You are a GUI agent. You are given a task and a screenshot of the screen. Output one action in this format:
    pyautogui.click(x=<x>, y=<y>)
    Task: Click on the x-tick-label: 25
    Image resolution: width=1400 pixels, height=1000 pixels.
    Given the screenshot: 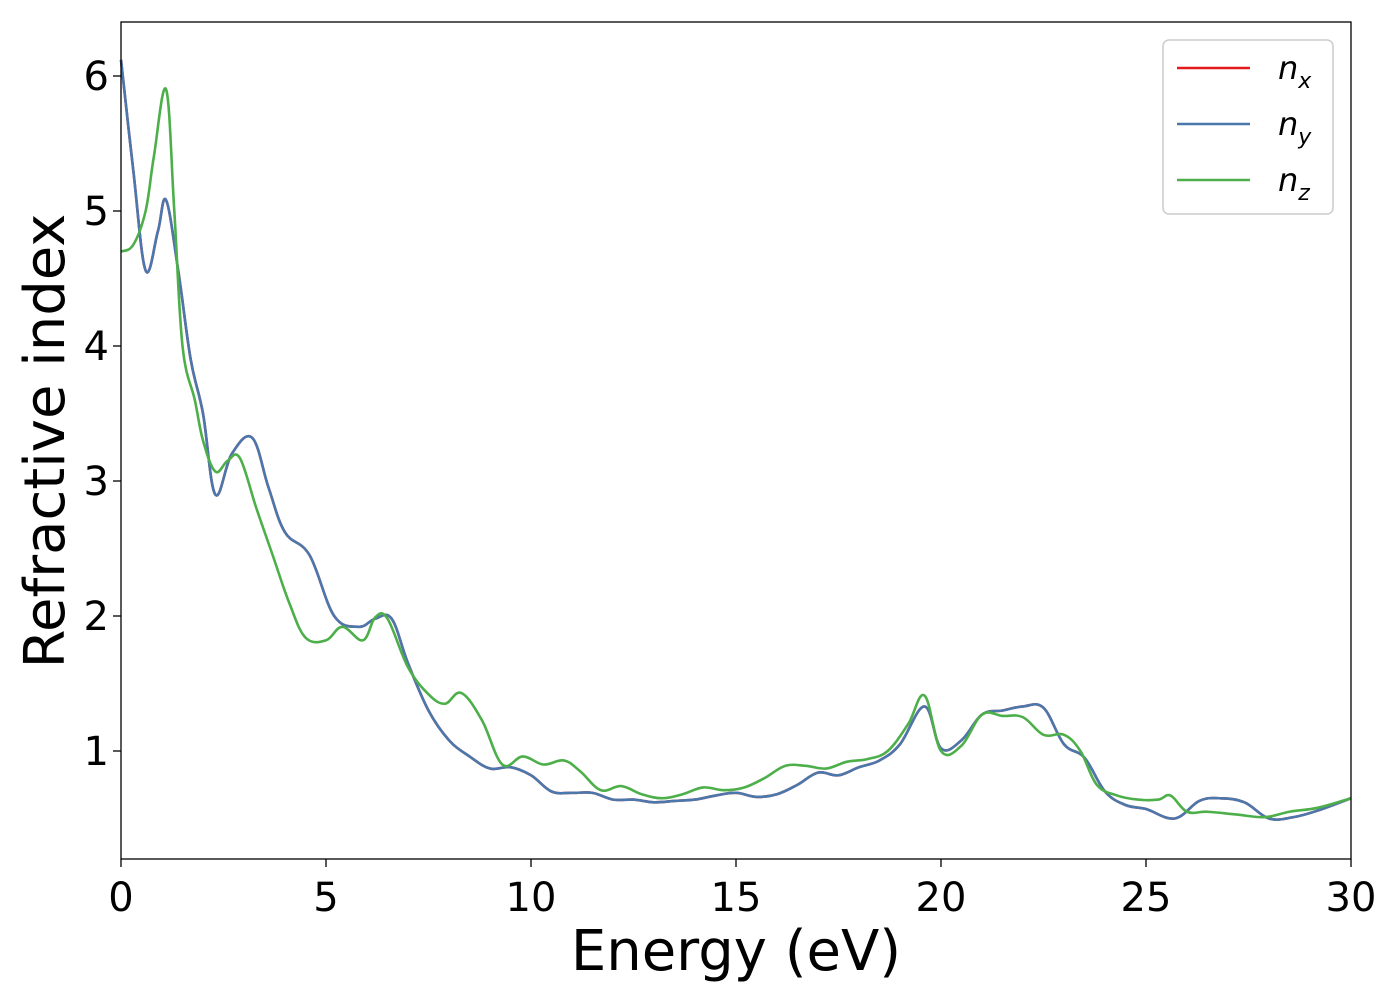 What is the action you would take?
    pyautogui.click(x=1146, y=898)
    